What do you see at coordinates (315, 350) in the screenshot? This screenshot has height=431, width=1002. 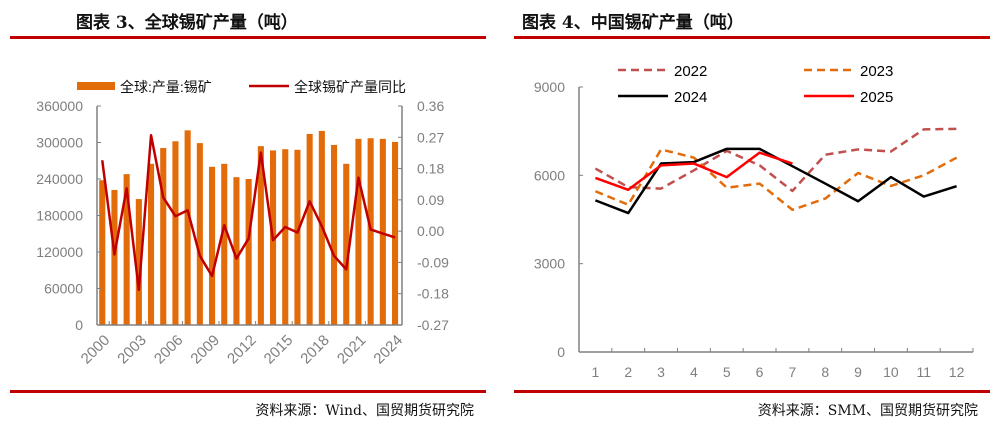 I see `x-tick-label: 2018` at bounding box center [315, 350].